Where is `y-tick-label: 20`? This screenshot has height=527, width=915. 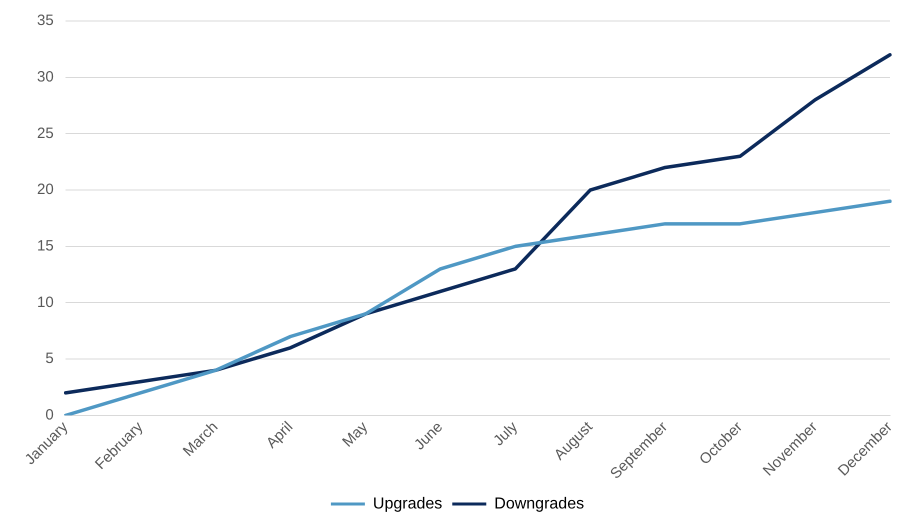 y-tick-label: 20 is located at coordinates (45, 189).